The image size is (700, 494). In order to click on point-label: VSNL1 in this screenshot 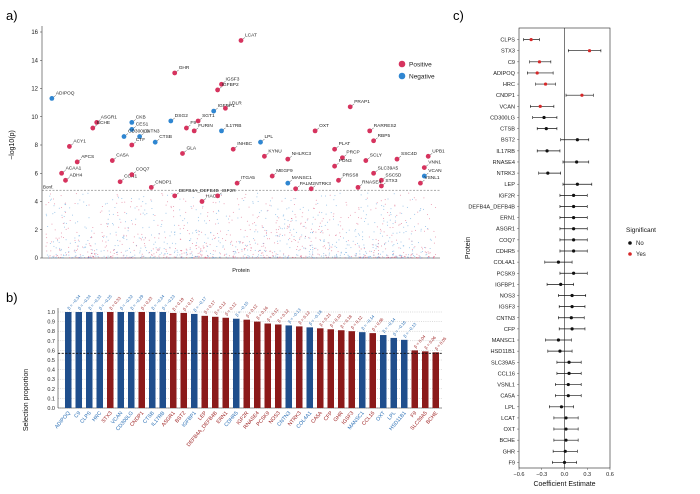, I will do `click(432, 178)`.